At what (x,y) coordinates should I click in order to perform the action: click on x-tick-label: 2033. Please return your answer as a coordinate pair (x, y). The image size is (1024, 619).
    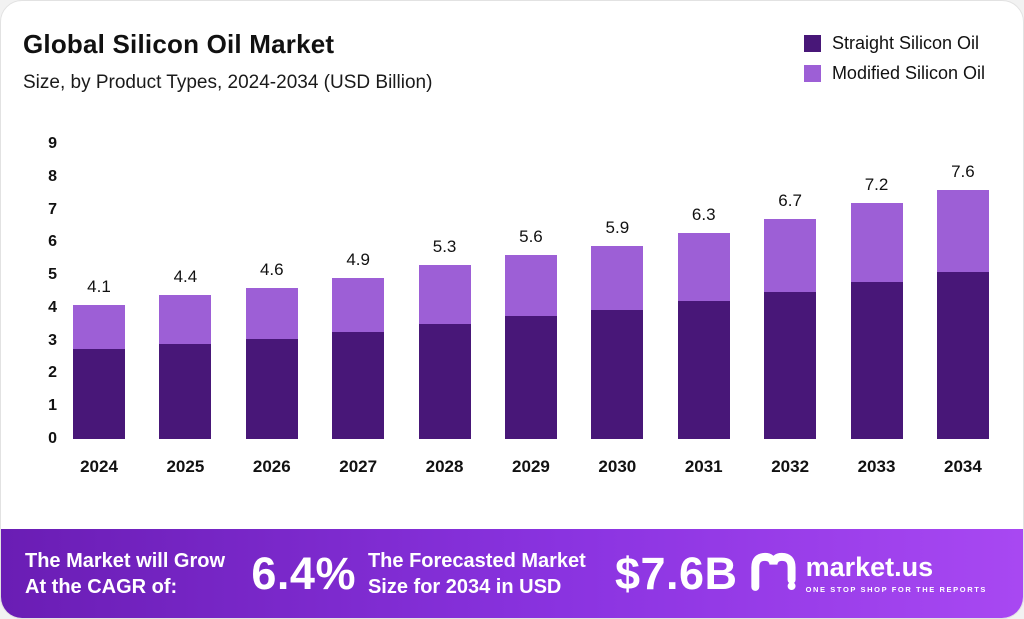
    Looking at the image, I should click on (876, 466).